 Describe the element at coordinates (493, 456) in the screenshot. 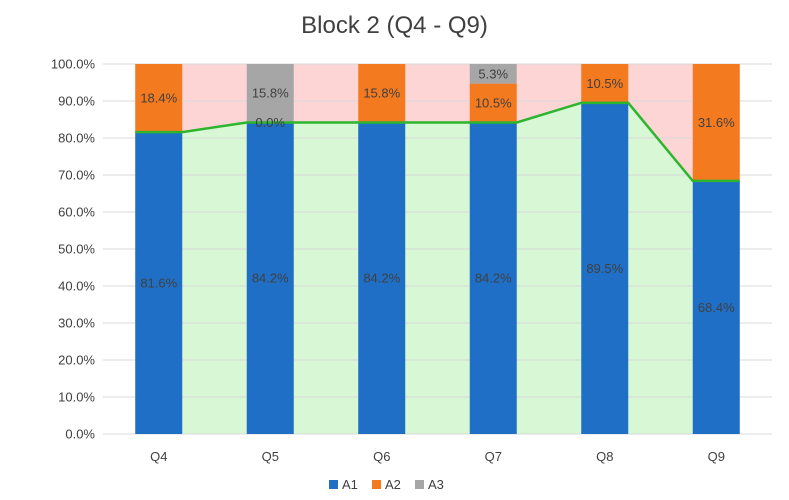

I see `x-tick-label: Q7` at that location.